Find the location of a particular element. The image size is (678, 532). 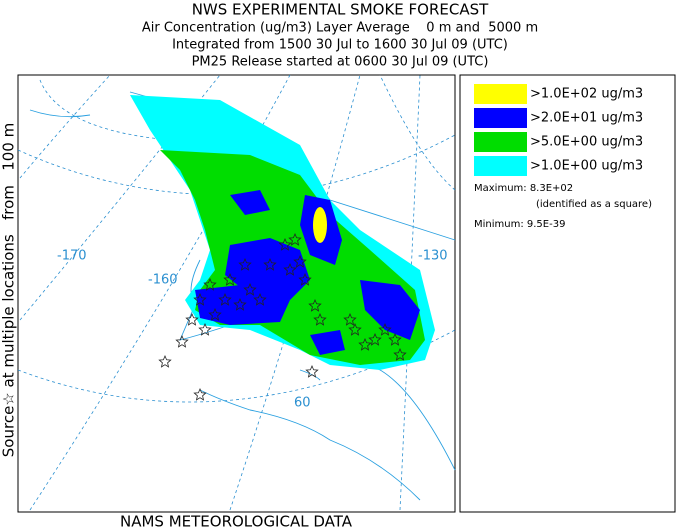

map-label: -130 is located at coordinates (433, 256).